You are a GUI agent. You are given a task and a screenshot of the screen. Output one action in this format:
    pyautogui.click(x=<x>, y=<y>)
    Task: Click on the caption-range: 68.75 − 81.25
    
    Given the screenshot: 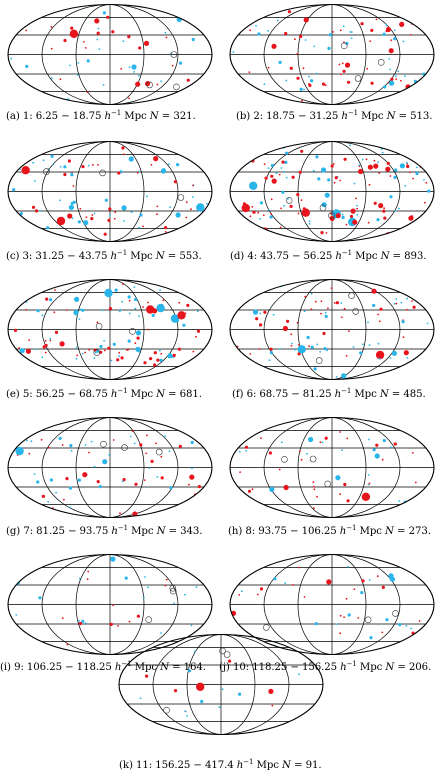 What is the action you would take?
    pyautogui.click(x=295, y=394)
    